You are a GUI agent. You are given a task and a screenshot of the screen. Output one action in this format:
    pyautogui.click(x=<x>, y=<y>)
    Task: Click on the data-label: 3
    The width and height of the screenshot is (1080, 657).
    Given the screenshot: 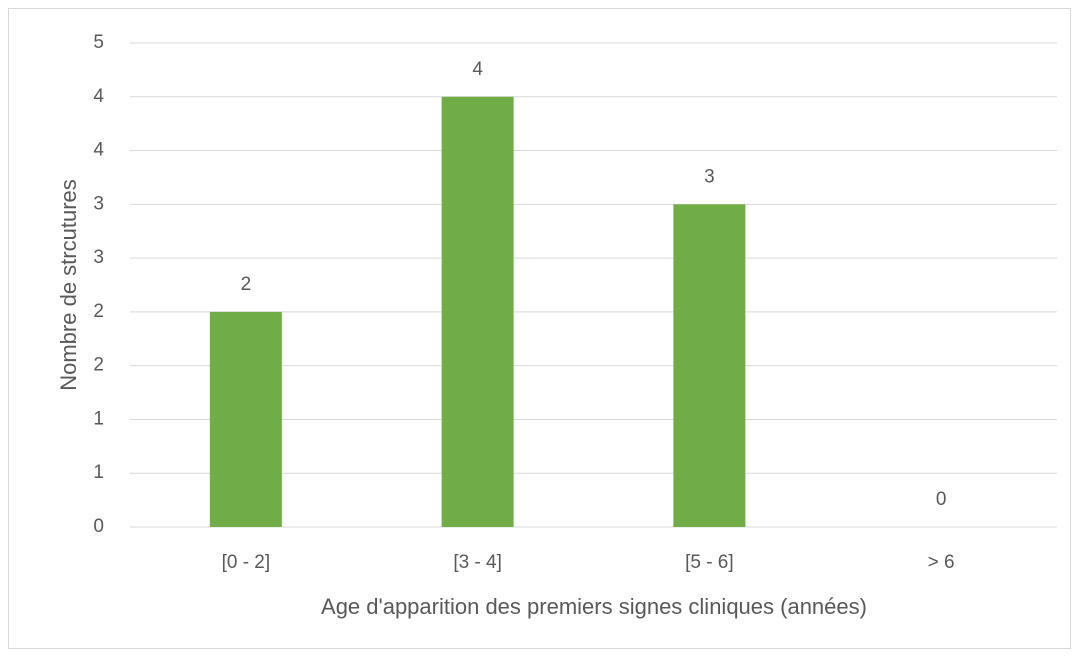 What is the action you would take?
    pyautogui.click(x=709, y=176)
    